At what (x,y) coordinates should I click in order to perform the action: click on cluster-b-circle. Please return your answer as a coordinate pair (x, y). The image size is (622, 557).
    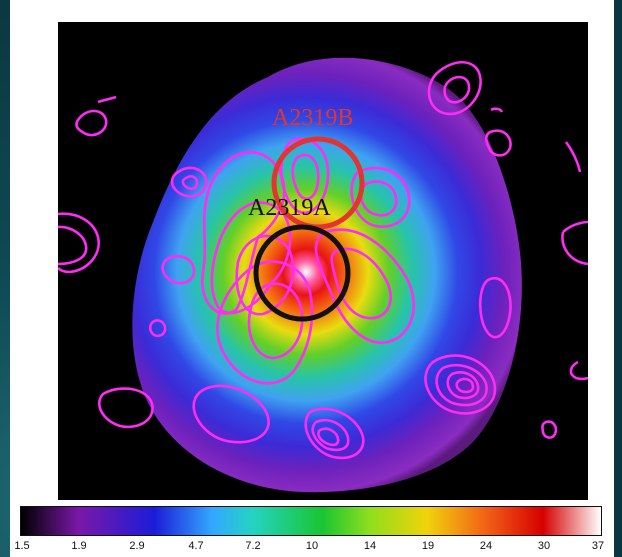
    Looking at the image, I should click on (318, 183).